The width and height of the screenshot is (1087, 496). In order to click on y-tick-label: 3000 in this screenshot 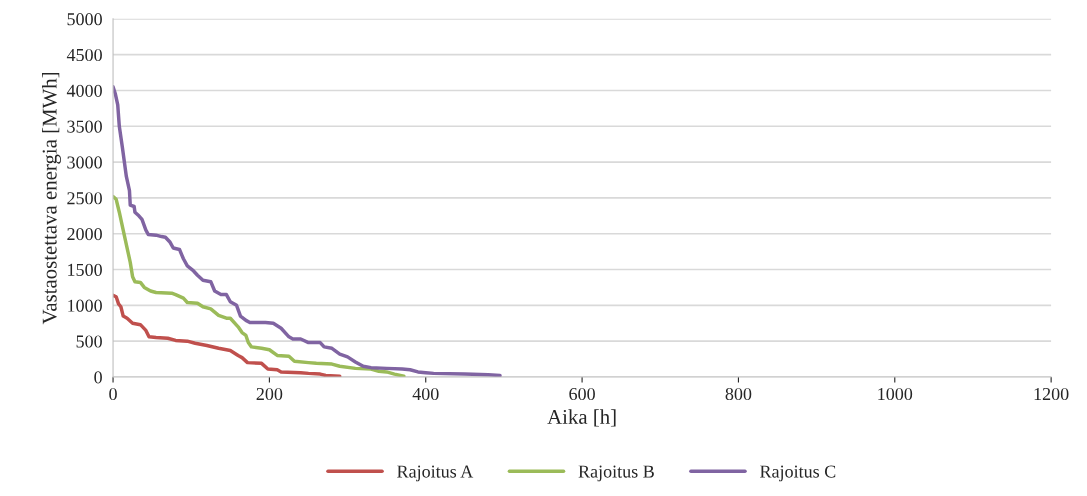, I will do `click(84, 162)`.